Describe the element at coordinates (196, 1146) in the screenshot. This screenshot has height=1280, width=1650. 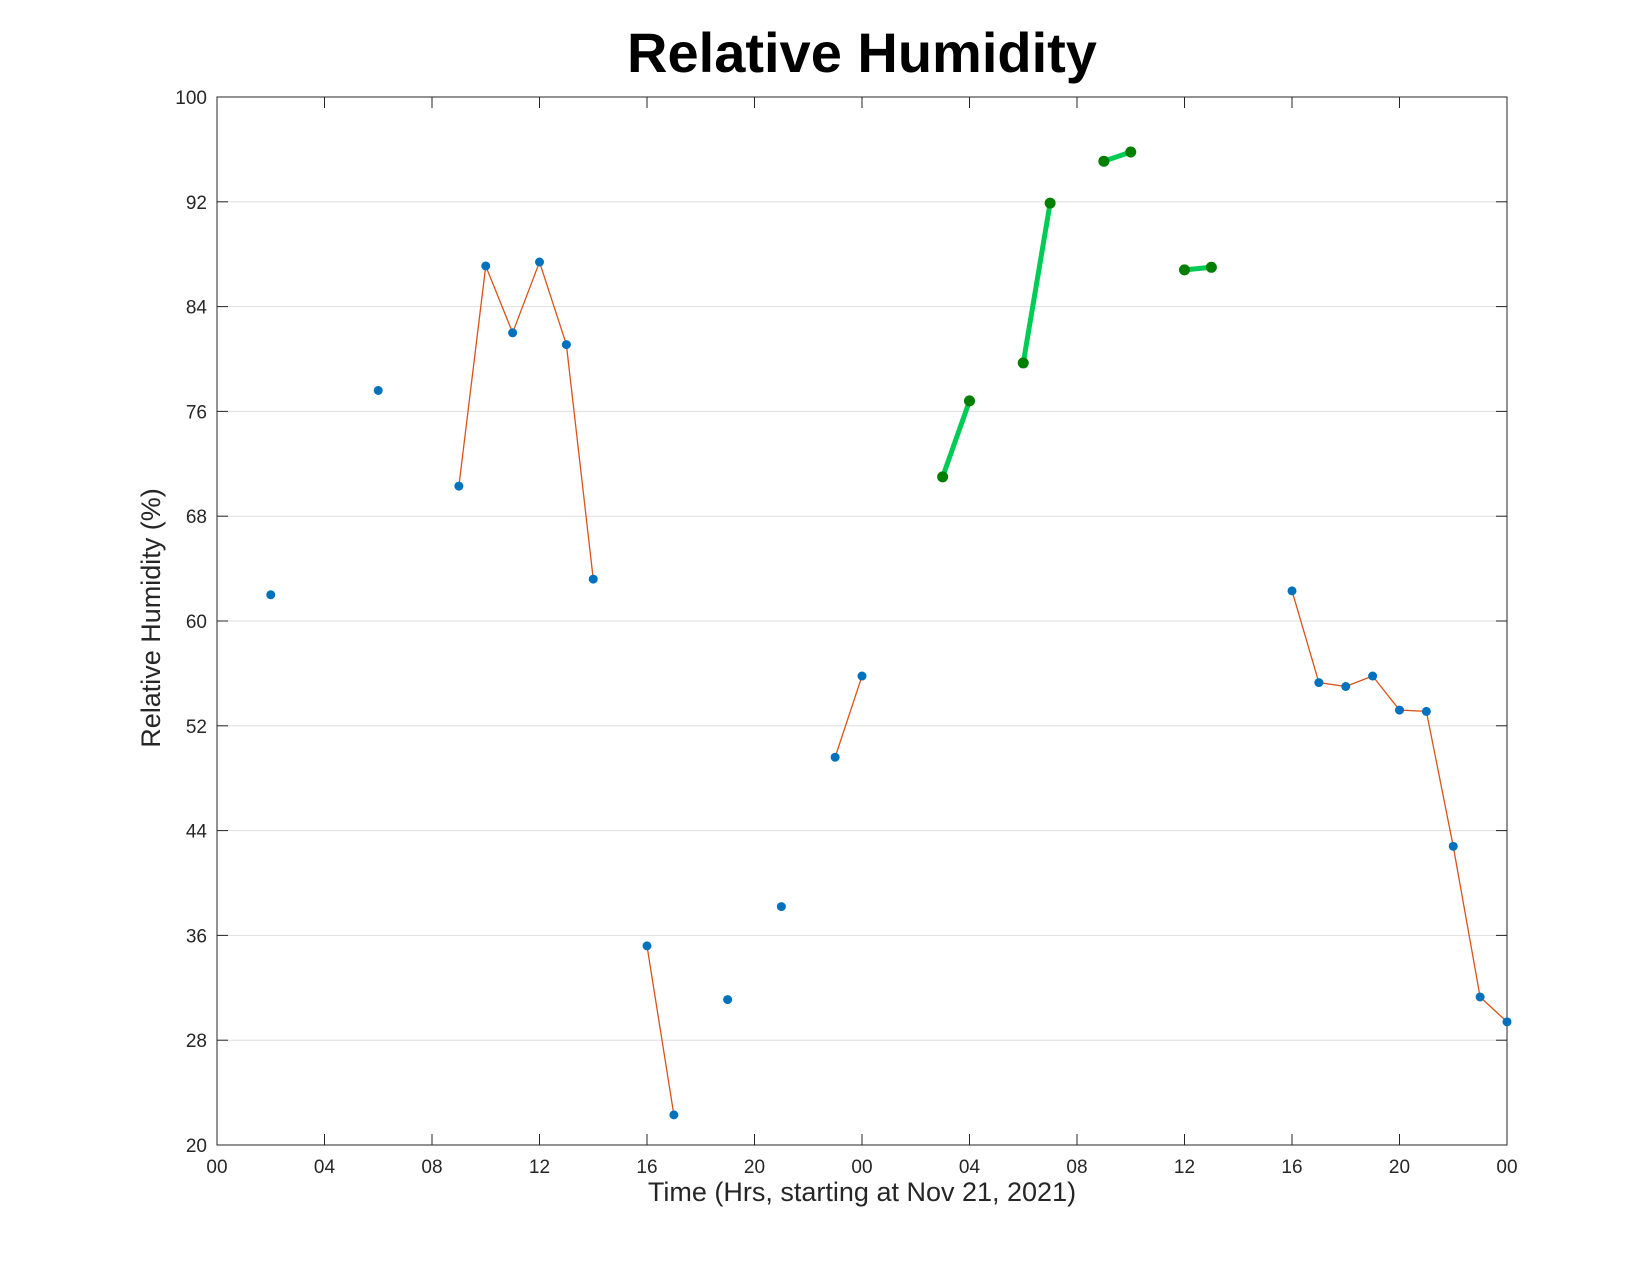
I see `y-tick-label: 20` at that location.